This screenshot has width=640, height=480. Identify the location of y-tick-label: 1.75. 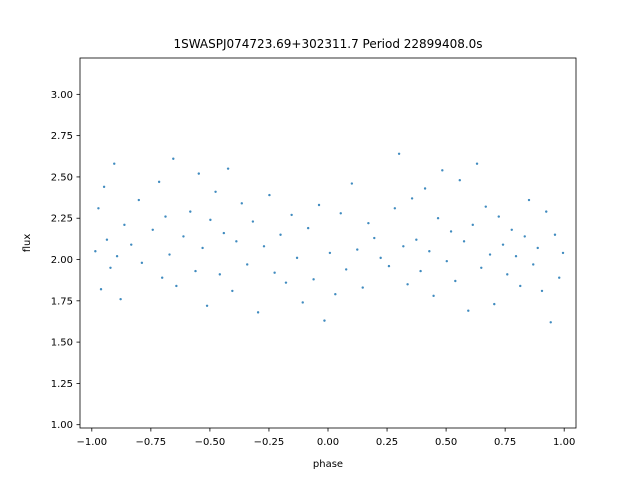
(62, 301).